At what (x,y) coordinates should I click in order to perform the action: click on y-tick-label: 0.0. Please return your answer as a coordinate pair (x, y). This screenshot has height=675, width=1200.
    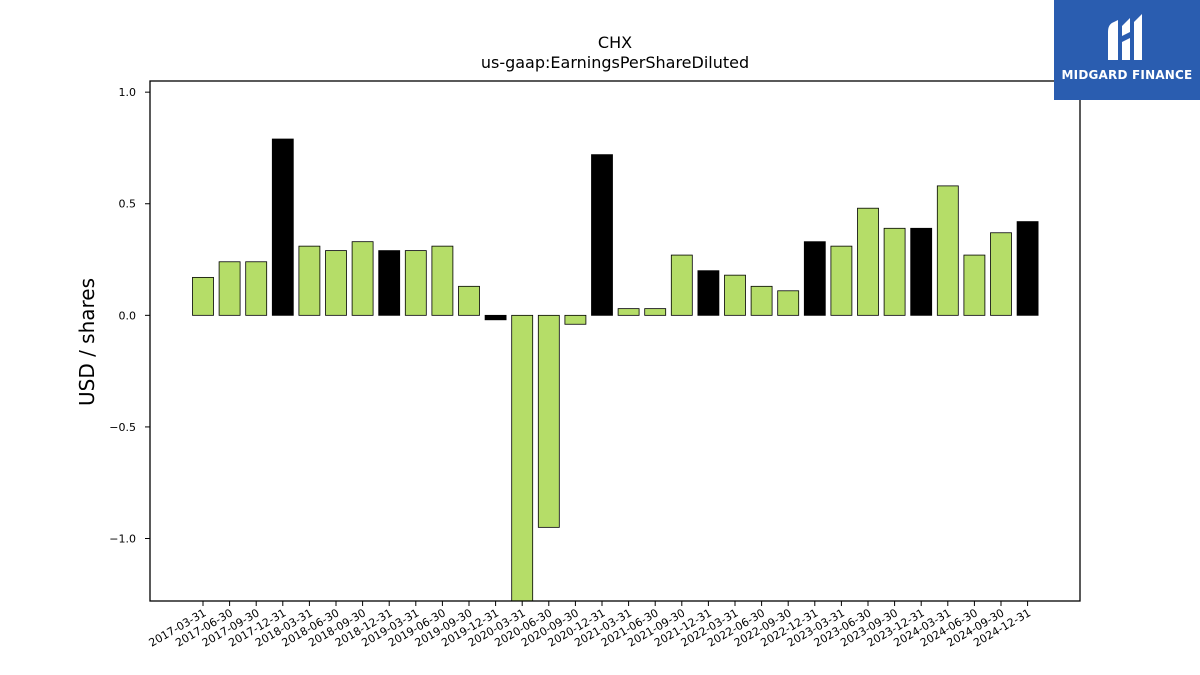
    Looking at the image, I should click on (128, 315).